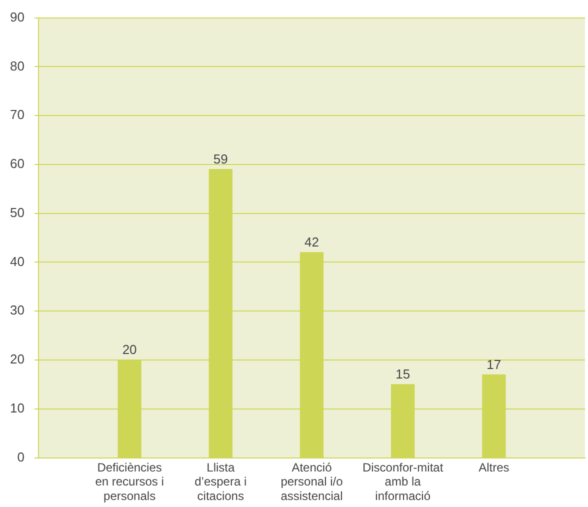  I want to click on y-tick-label: 0, so click(20, 456).